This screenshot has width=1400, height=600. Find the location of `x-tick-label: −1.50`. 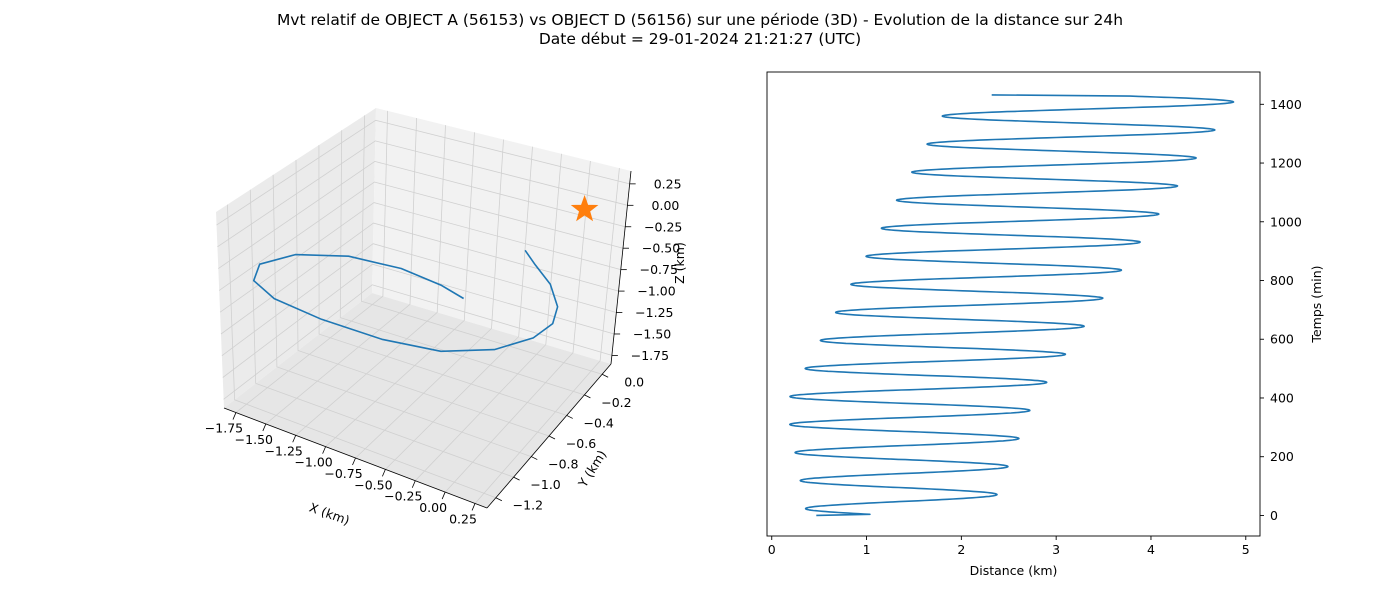

x-tick-label: −1.50 is located at coordinates (254, 439).